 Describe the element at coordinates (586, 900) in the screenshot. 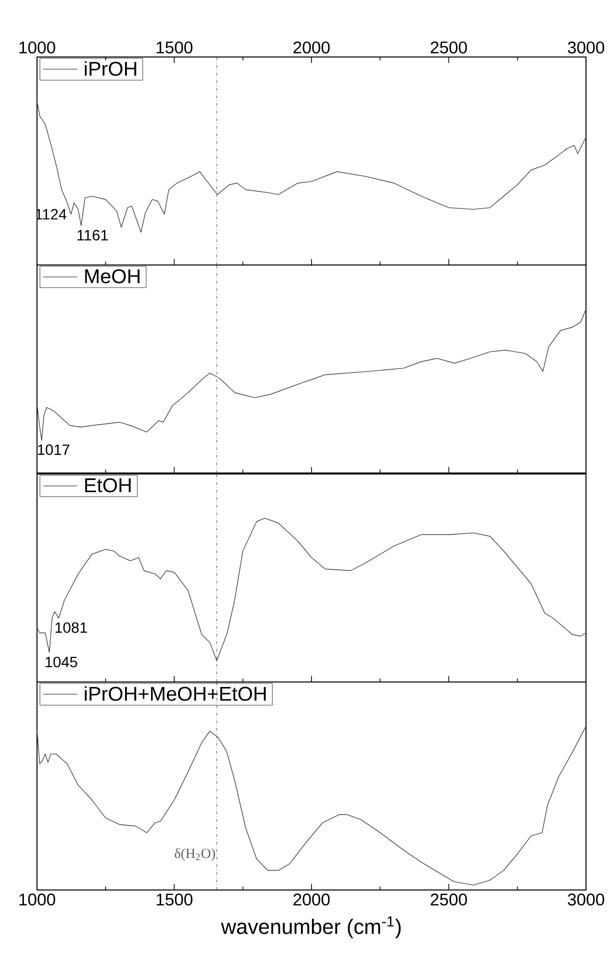

I see `x-tick-label: 3000` at that location.